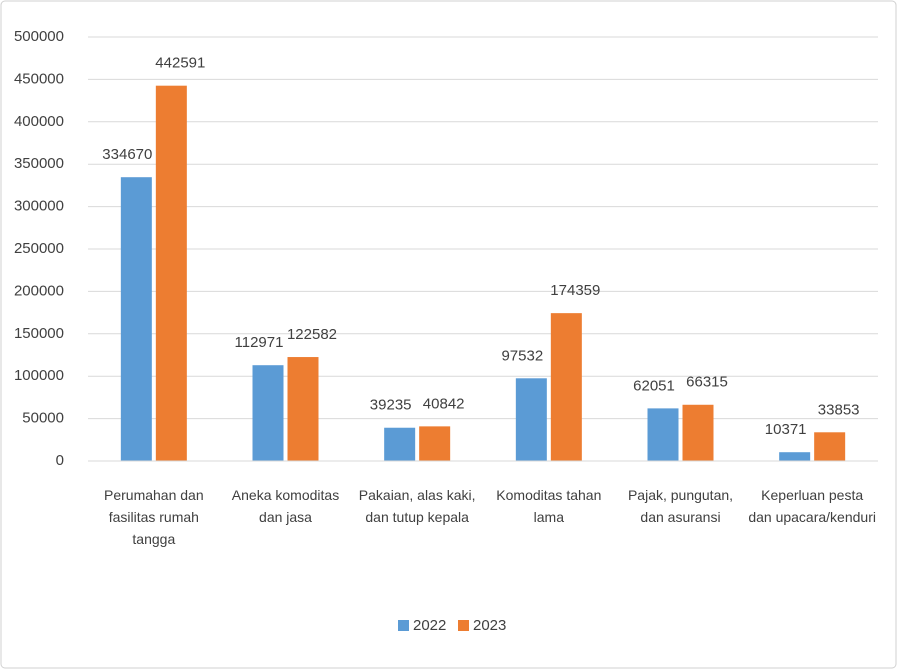 This screenshot has width=897, height=669. Describe the element at coordinates (312, 334) in the screenshot. I see `data-label: 122582` at that location.